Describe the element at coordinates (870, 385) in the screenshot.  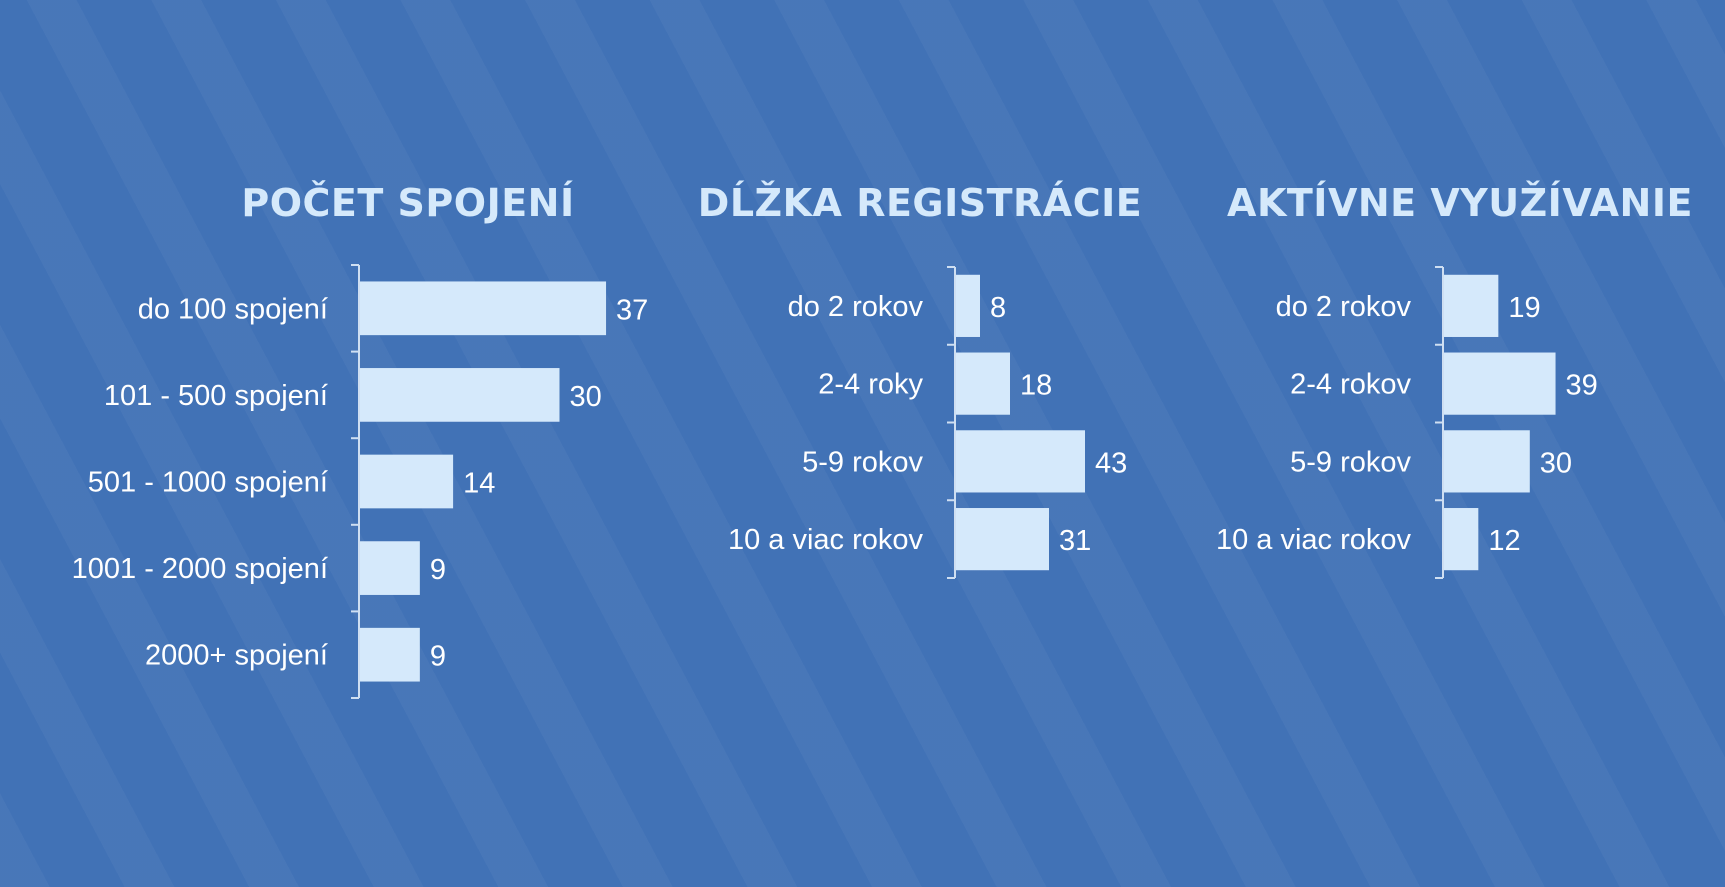
I see `category-label: 2-4 roky` at that location.